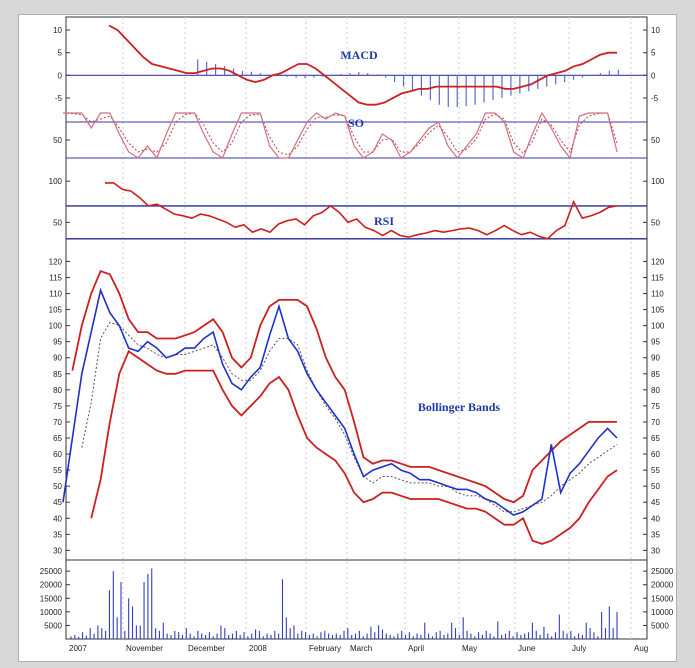  What do you see at coordinates (206, 648) in the screenshot?
I see `month-label: December` at bounding box center [206, 648].